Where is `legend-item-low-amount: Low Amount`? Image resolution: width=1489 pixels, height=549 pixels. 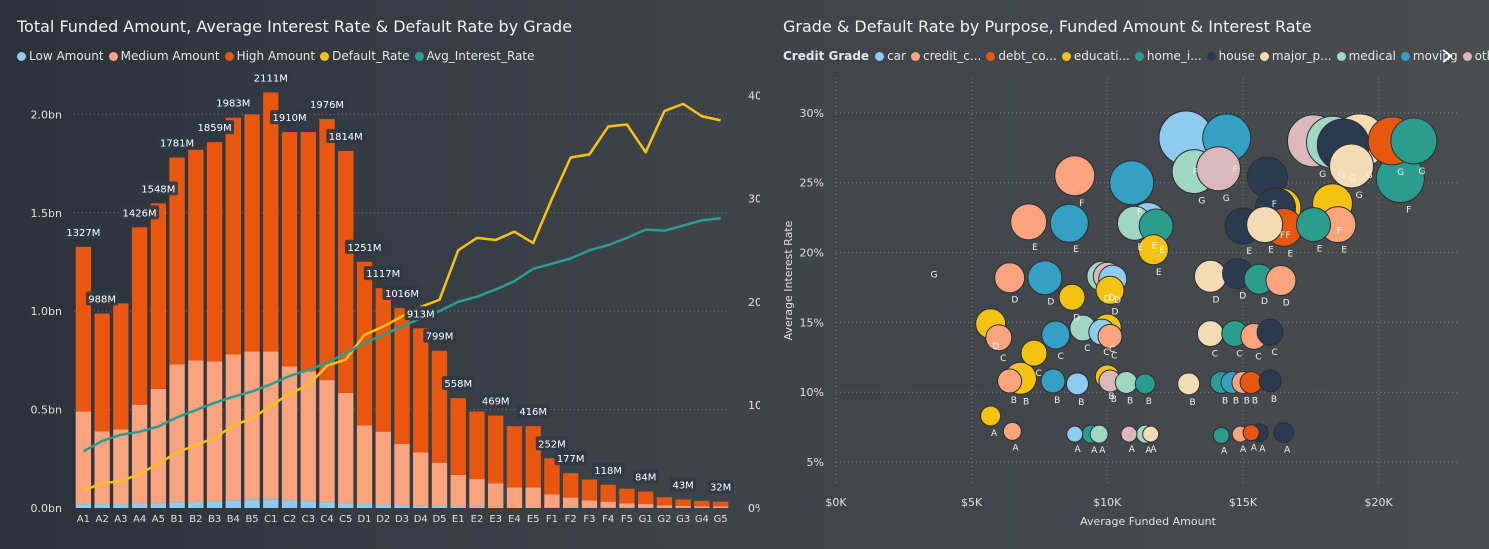
legend-item-low-amount: Low Amount is located at coordinates (60, 56).